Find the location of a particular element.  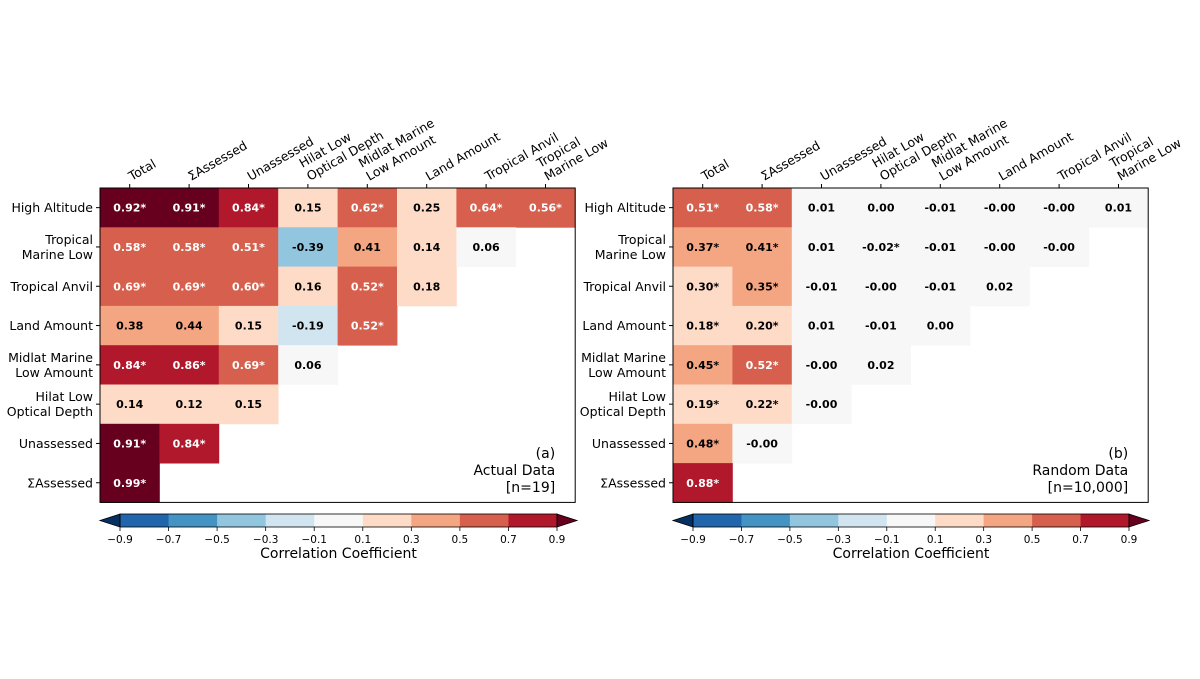

colorbar-tick-label: −0.7 is located at coordinates (169, 540).